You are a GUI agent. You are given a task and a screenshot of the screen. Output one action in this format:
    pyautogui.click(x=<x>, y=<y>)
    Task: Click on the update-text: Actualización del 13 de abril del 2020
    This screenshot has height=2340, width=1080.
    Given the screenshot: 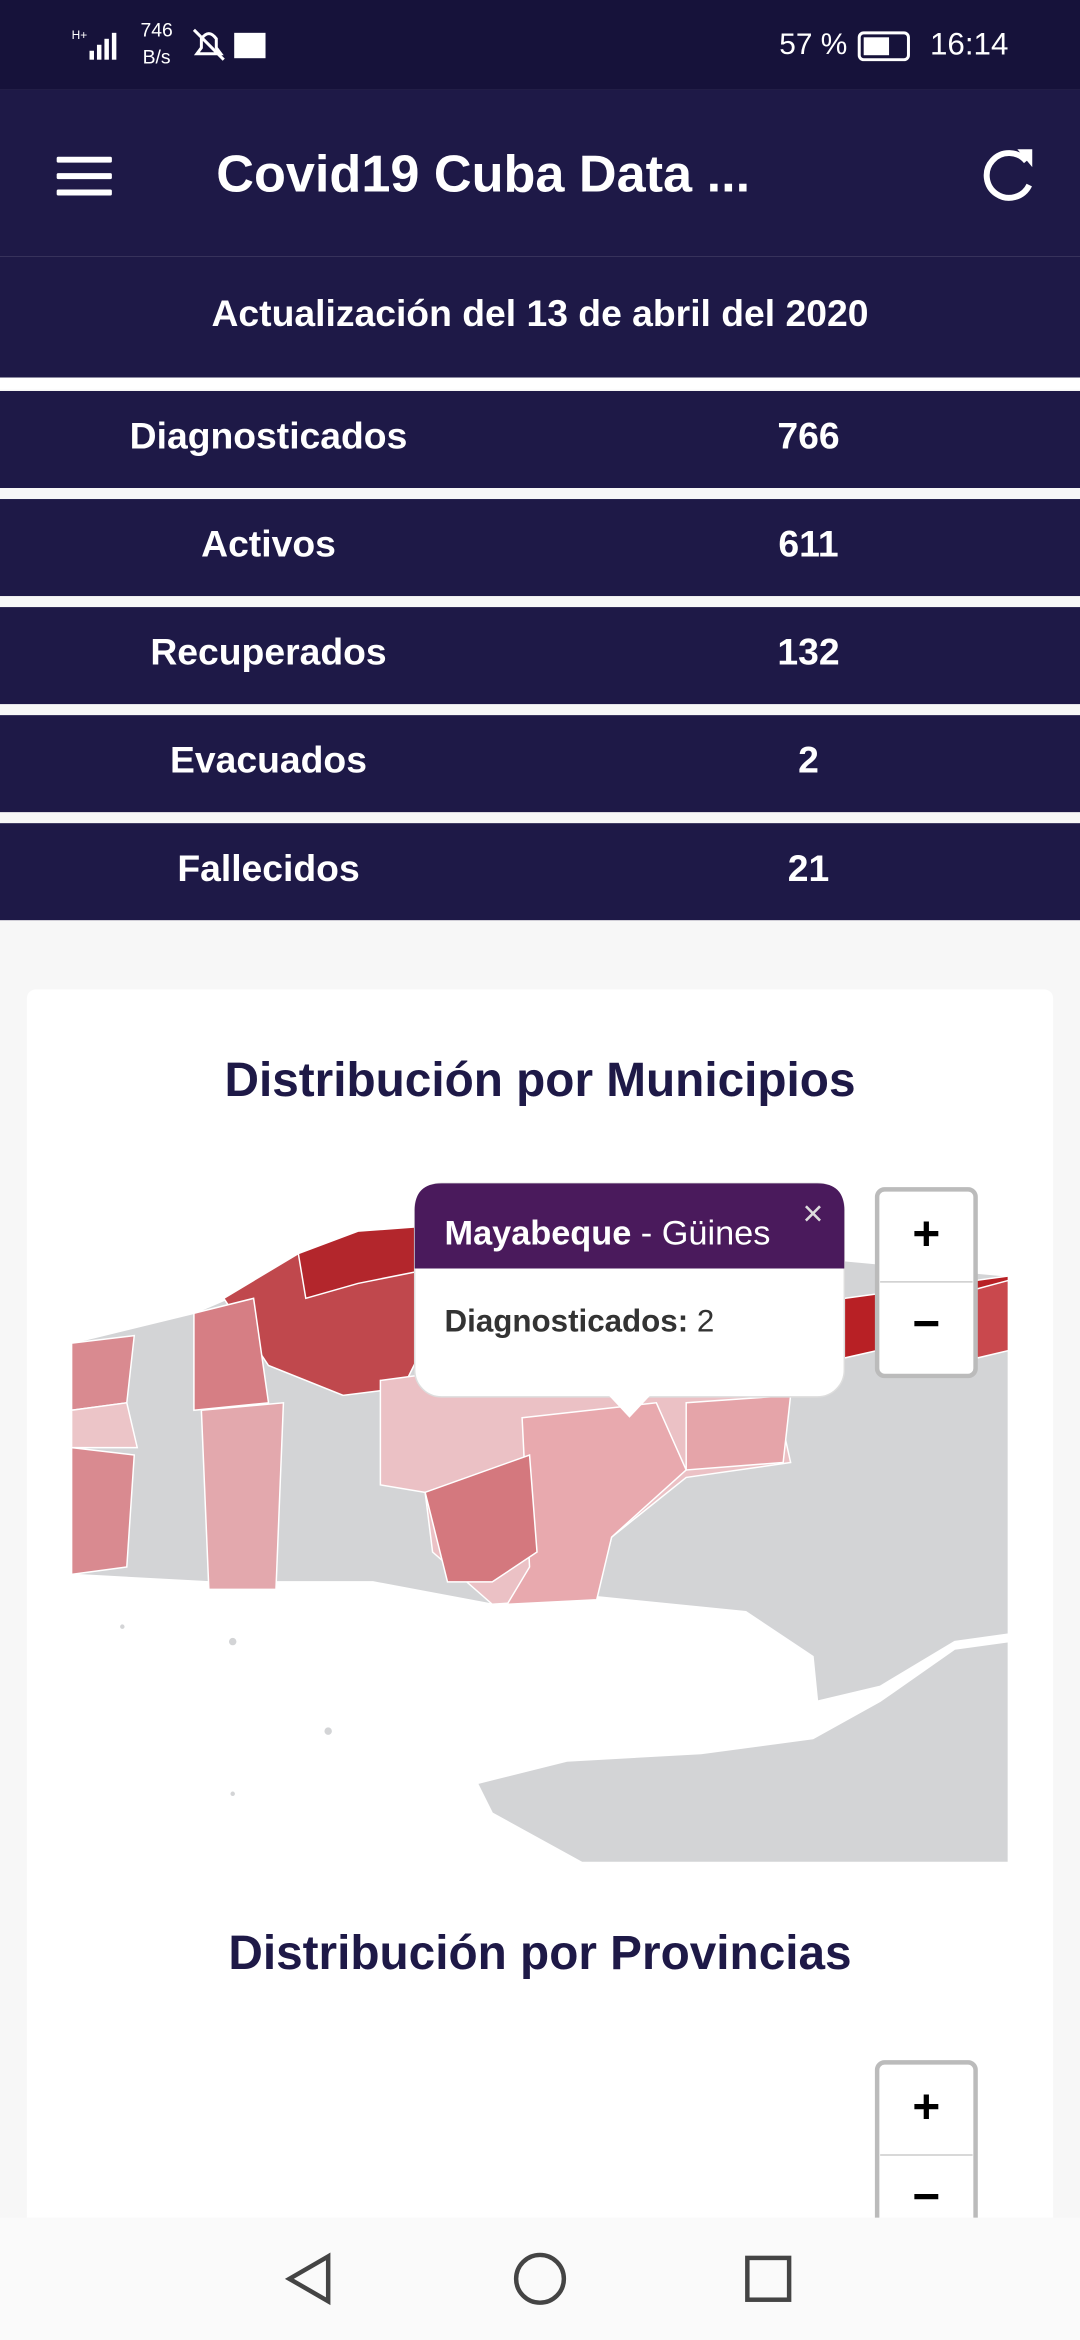 What is the action you would take?
    pyautogui.click(x=540, y=313)
    